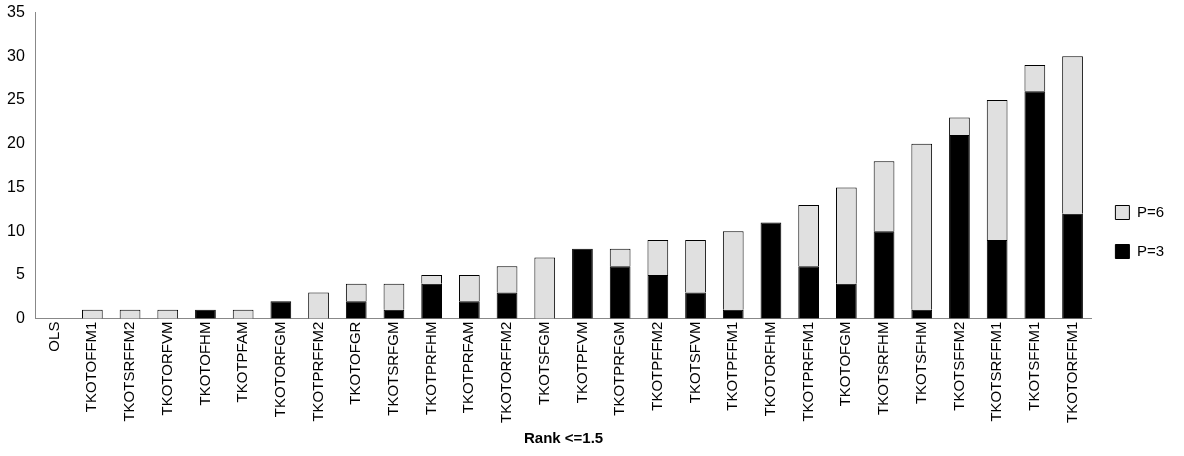 Image resolution: width=1184 pixels, height=456 pixels. What do you see at coordinates (732, 366) in the screenshot?
I see `x-tick-label: TKOTPFFM1` at bounding box center [732, 366].